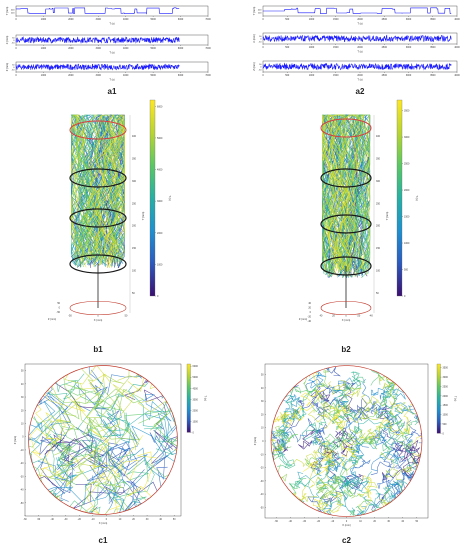 Image resolution: width=466 pixels, height=555 pixels. What do you see at coordinates (405, 296) in the screenshot?
I see `colorbar-tick-label: 0` at bounding box center [405, 296].